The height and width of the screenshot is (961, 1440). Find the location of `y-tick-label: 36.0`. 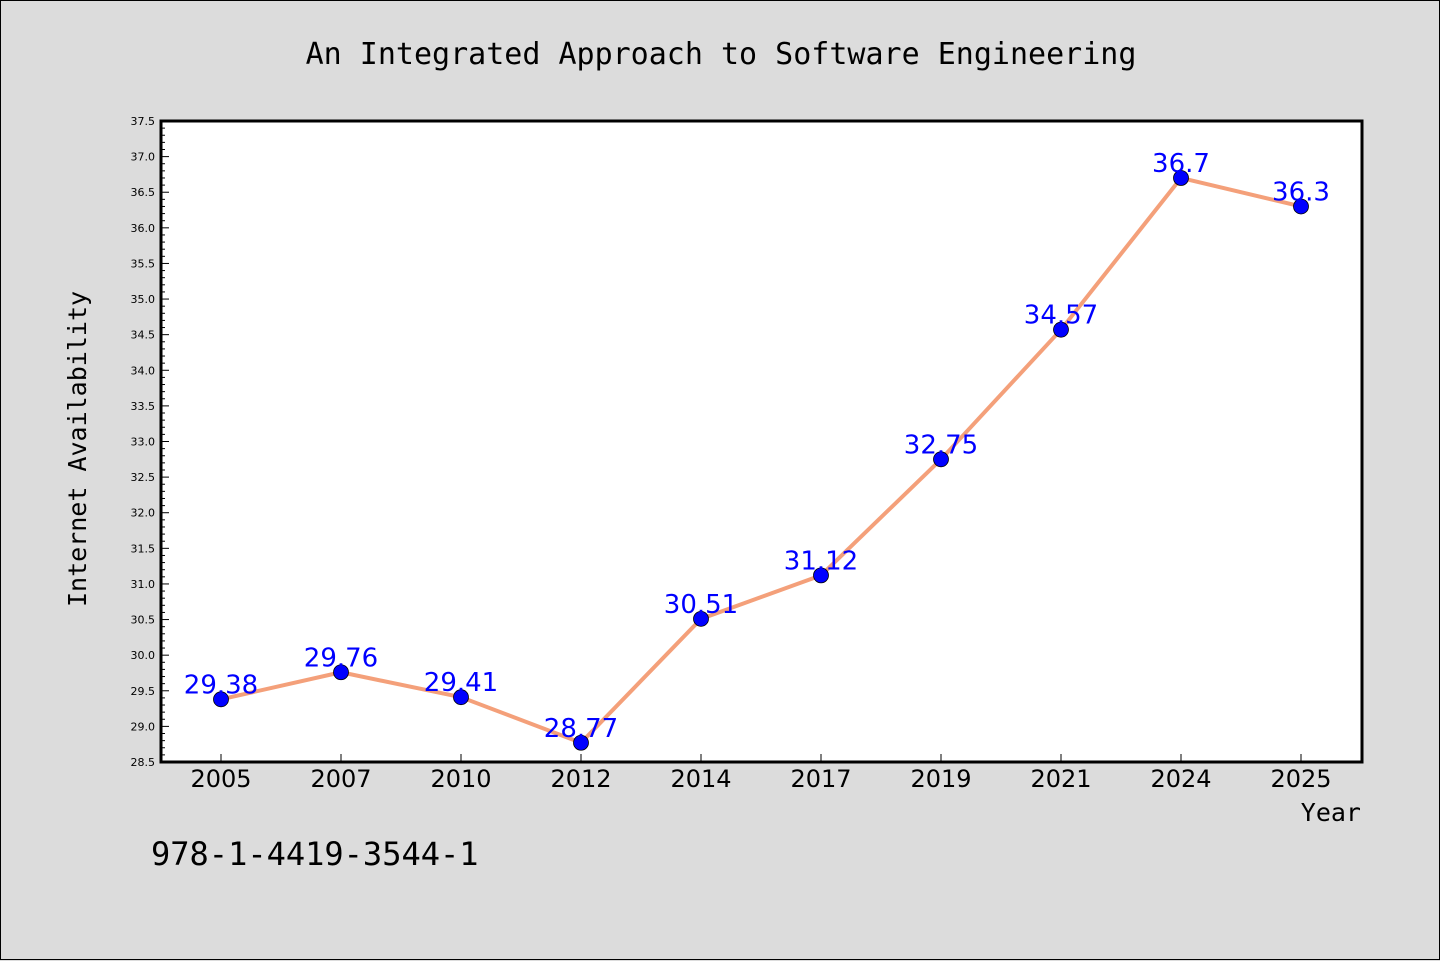

y-tick-label: 36.0 is located at coordinates (143, 228).